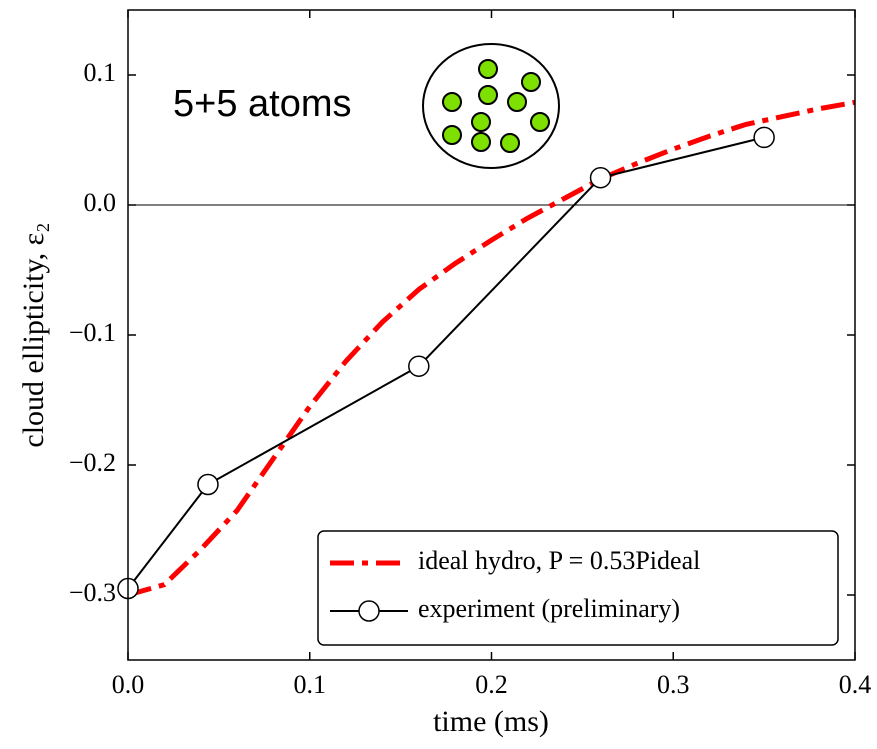 This screenshot has height=749, width=877. I want to click on y-tick-label: −0.1, so click(92, 332).